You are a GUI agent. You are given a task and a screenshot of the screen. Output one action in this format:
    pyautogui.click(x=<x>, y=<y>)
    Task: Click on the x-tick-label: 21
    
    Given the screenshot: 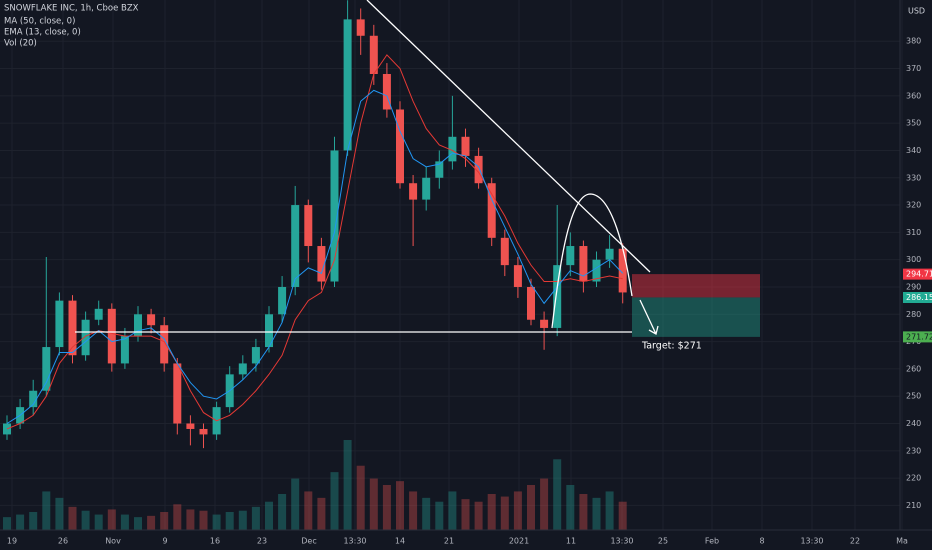 What is the action you would take?
    pyautogui.click(x=449, y=541)
    